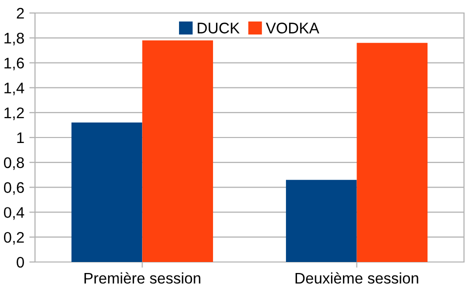 The height and width of the screenshot is (289, 474). What do you see at coordinates (219, 28) in the screenshot?
I see `legend-label: DUCK` at bounding box center [219, 28].